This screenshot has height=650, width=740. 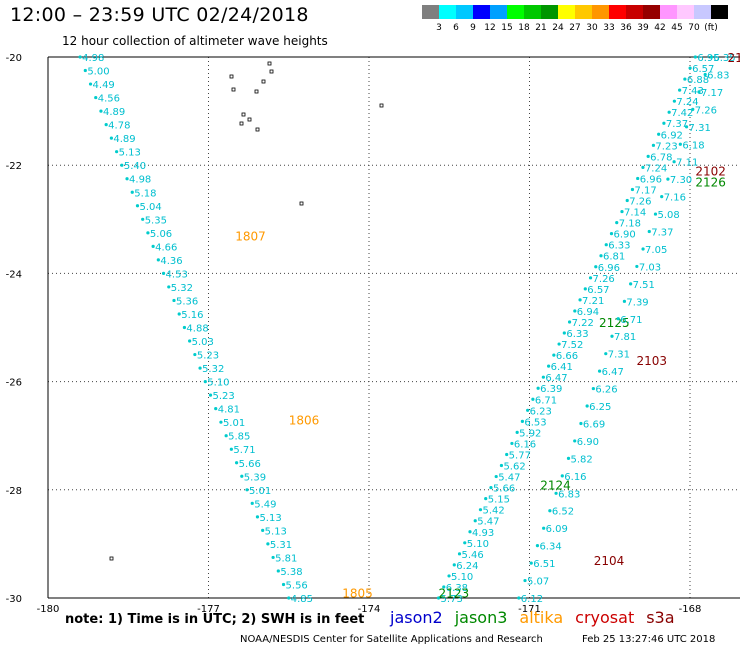 What do you see at coordinates (250, 464) in the screenshot?
I see `swh-value-label: 5.66` at bounding box center [250, 464].